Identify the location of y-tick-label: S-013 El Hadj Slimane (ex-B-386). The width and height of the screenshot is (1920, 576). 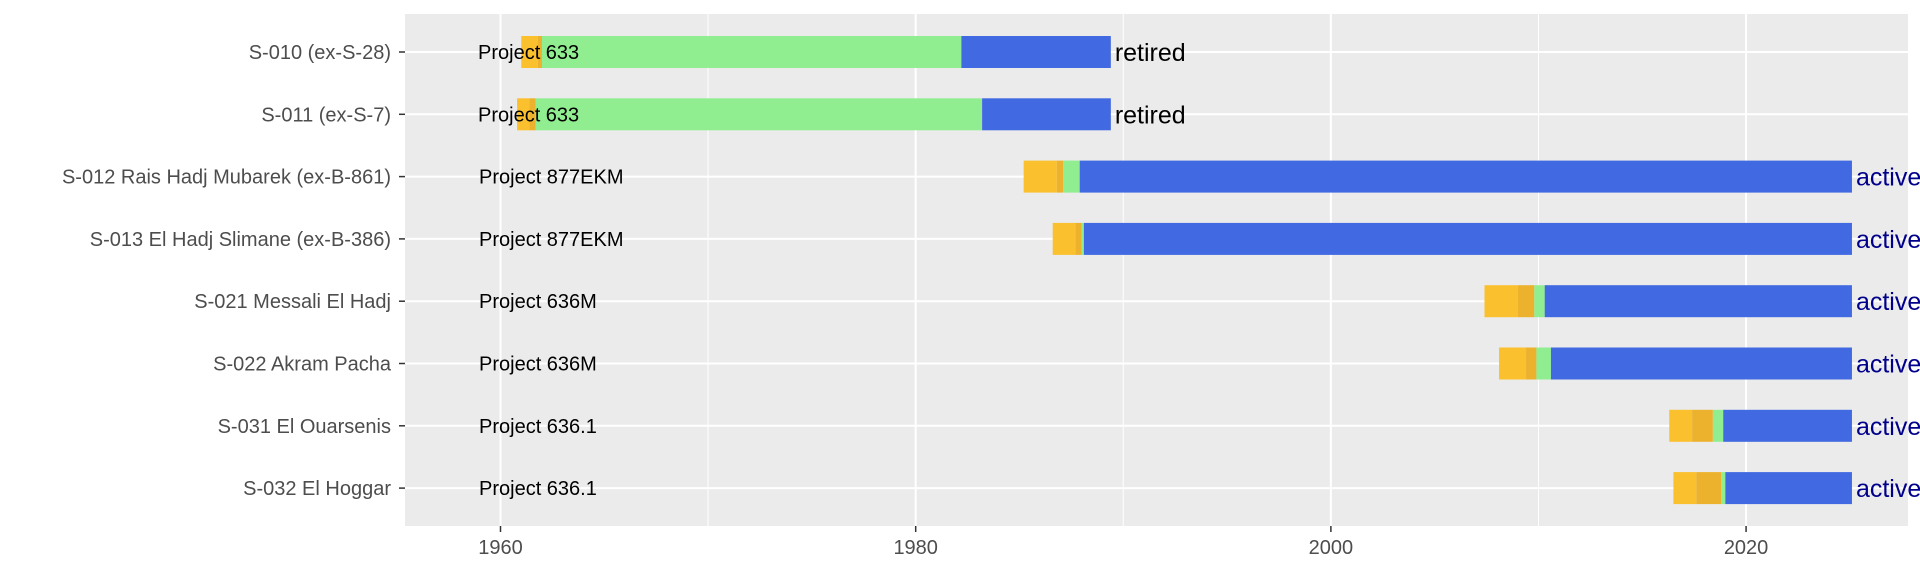
(240, 240).